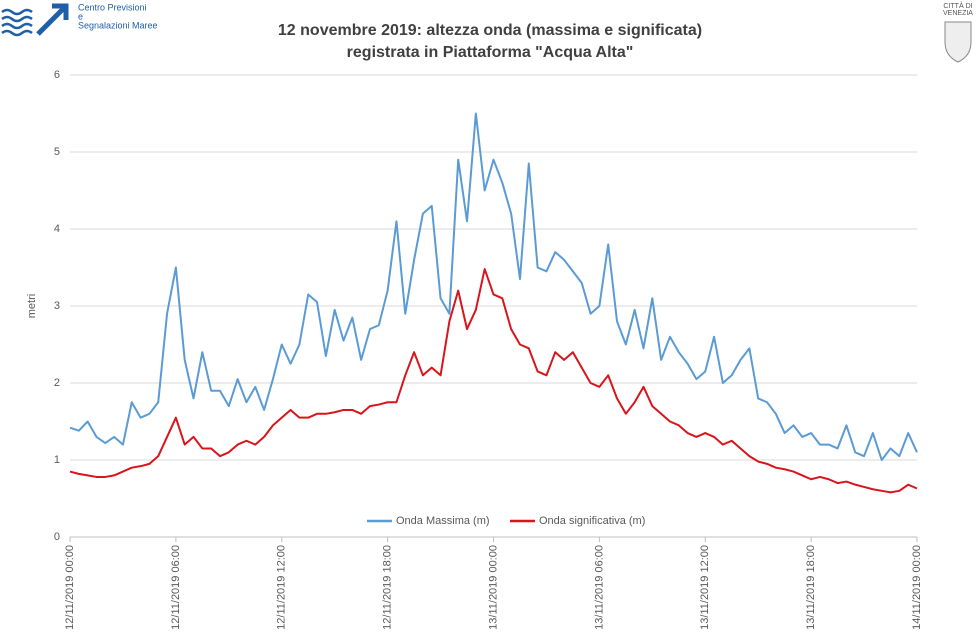 Image resolution: width=976 pixels, height=637 pixels. What do you see at coordinates (70, 587) in the screenshot?
I see `x-tick-label: 12/11/2019 00:00` at bounding box center [70, 587].